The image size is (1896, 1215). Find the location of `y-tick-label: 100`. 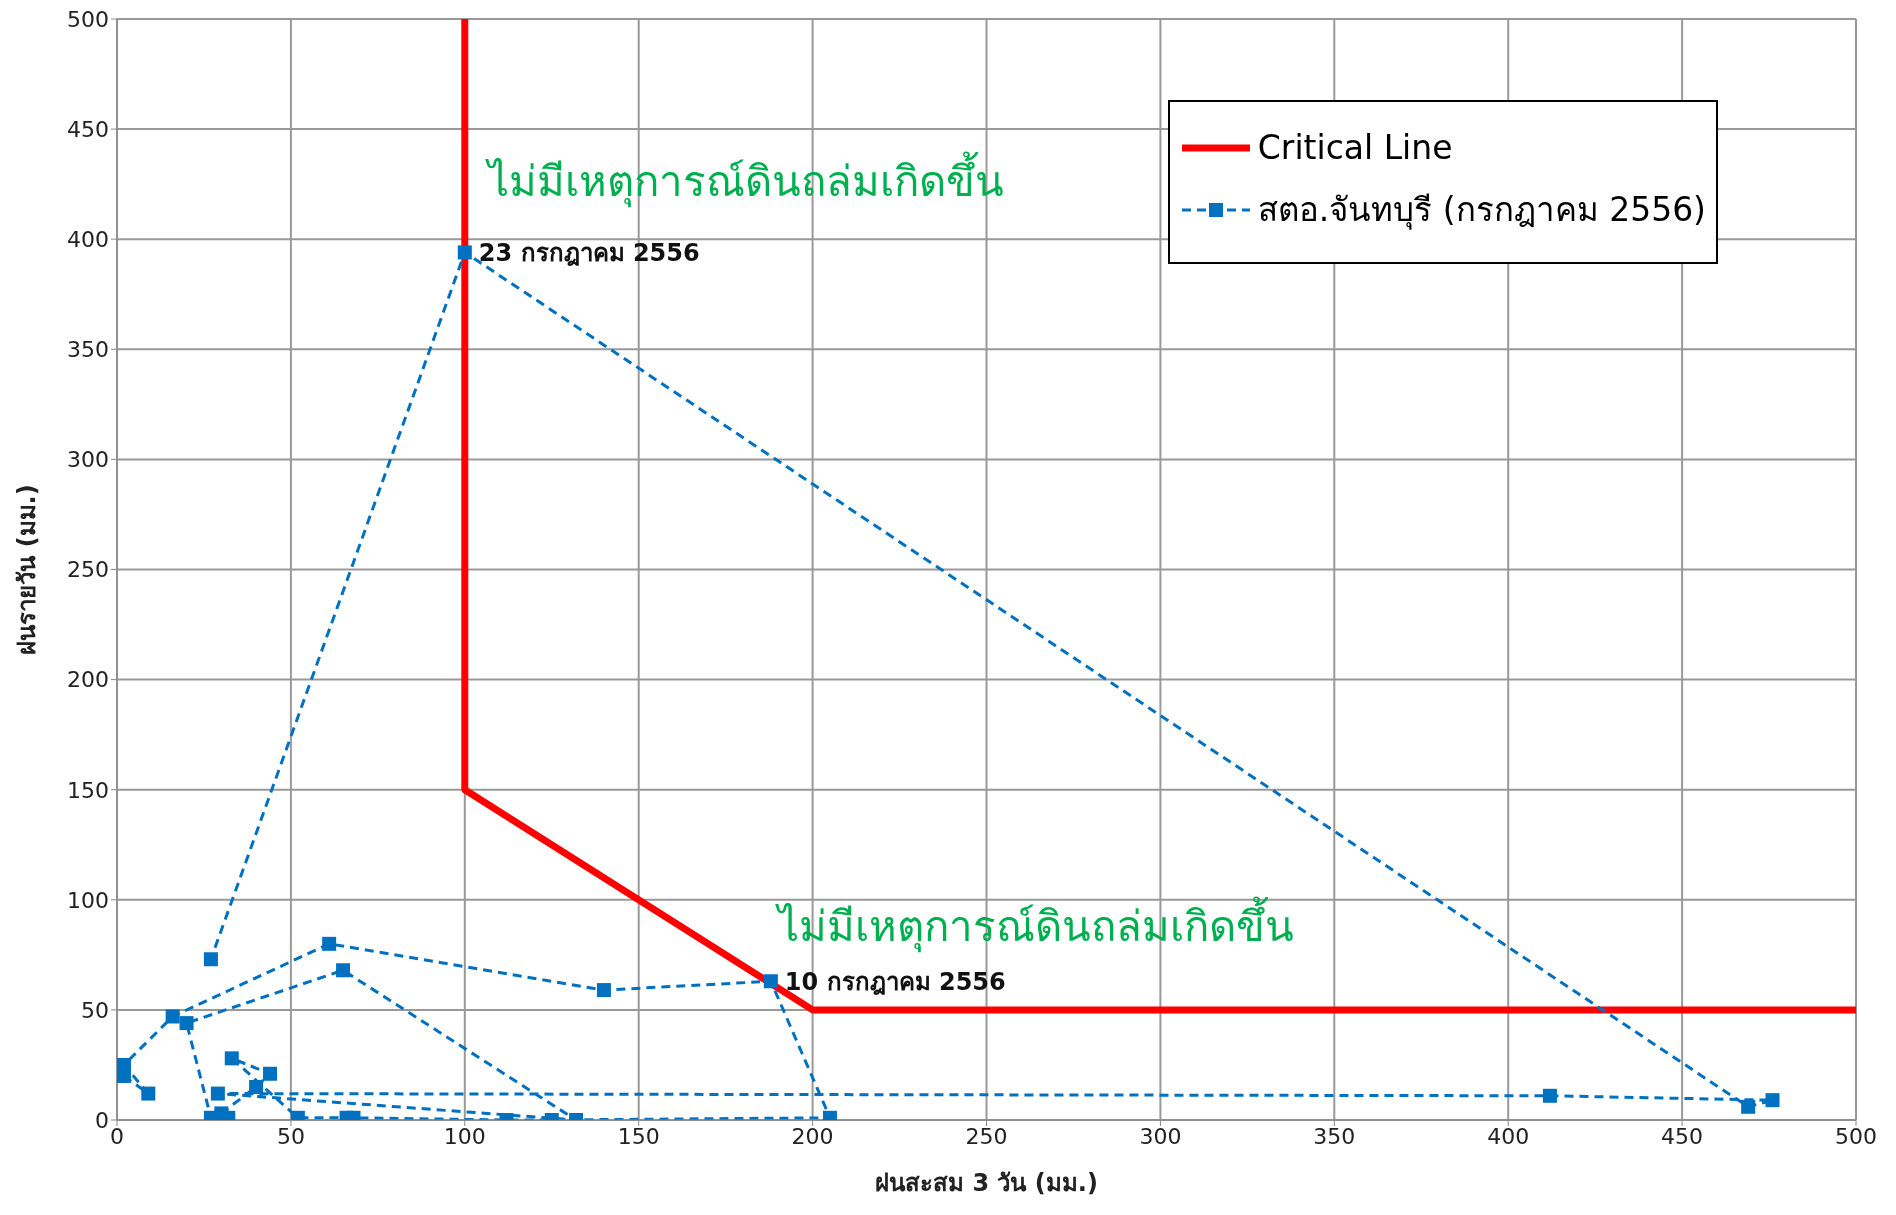

y-tick-label: 100 is located at coordinates (88, 900).